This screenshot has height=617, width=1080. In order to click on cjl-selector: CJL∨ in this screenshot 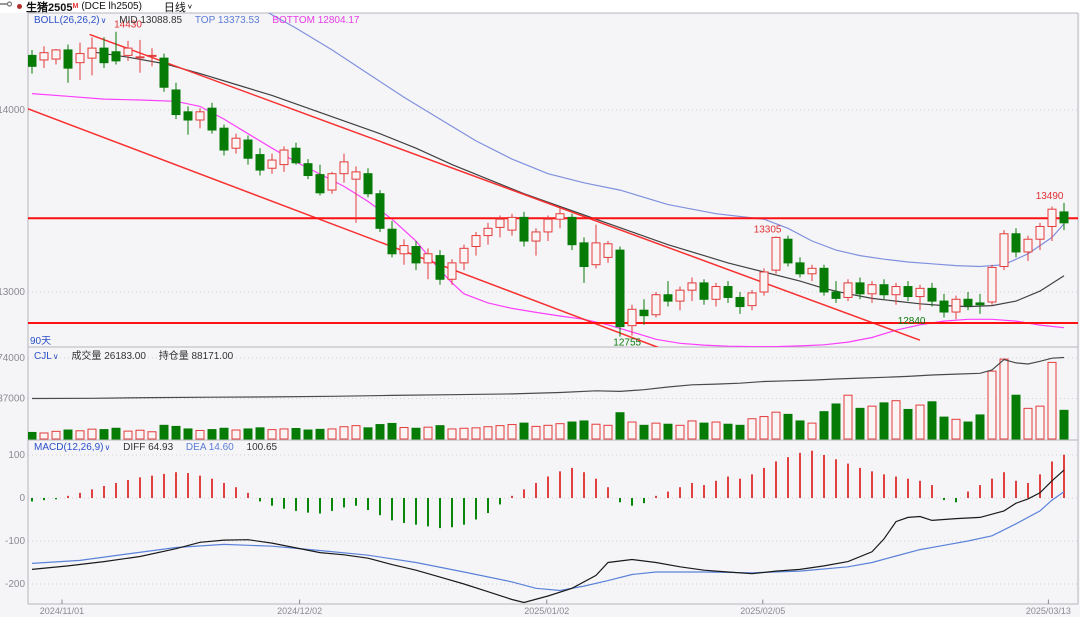, I will do `click(47, 356)`.